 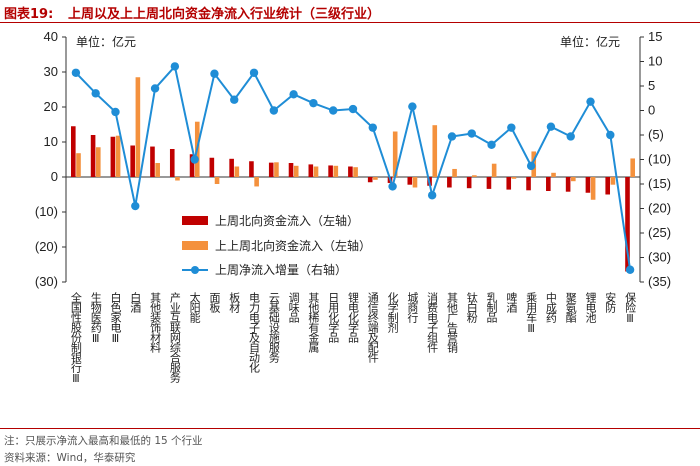 What do you see at coordinates (174, 337) in the screenshot?
I see `category-label: 产业互联网综合服务` at bounding box center [174, 337].